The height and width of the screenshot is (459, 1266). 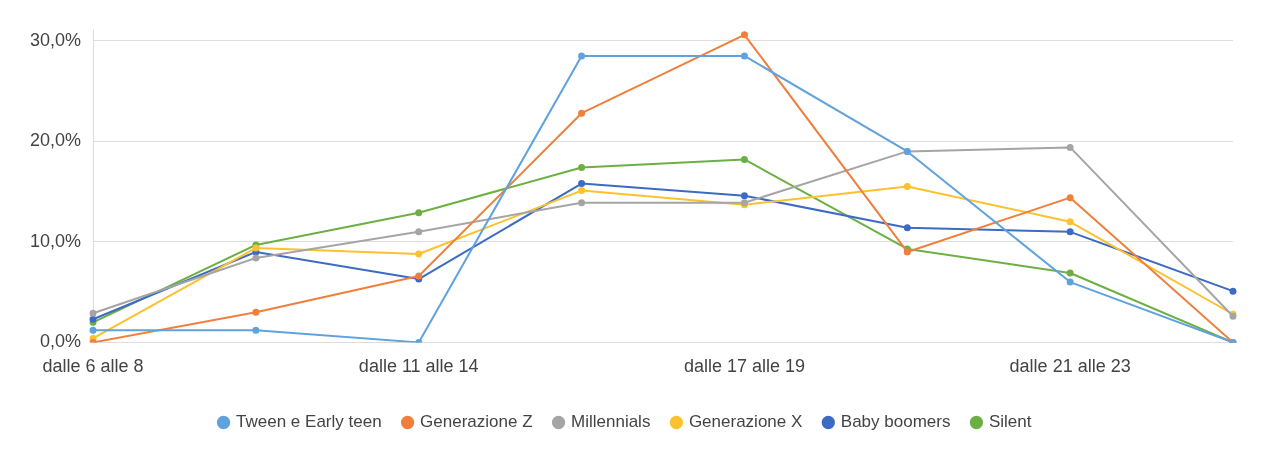 I want to click on y-tick-label: 10,0%, so click(x=55, y=240).